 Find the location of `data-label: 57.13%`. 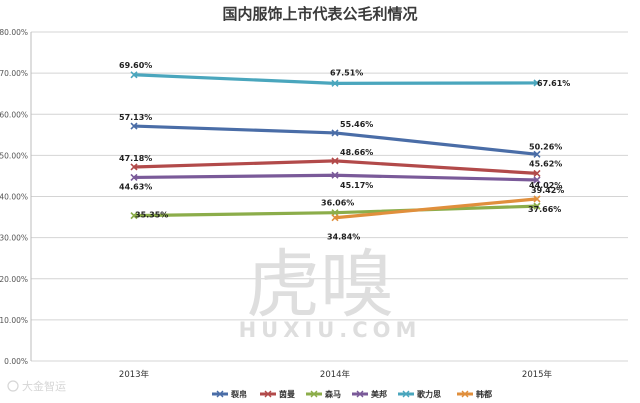

data-label: 57.13% is located at coordinates (135, 117).